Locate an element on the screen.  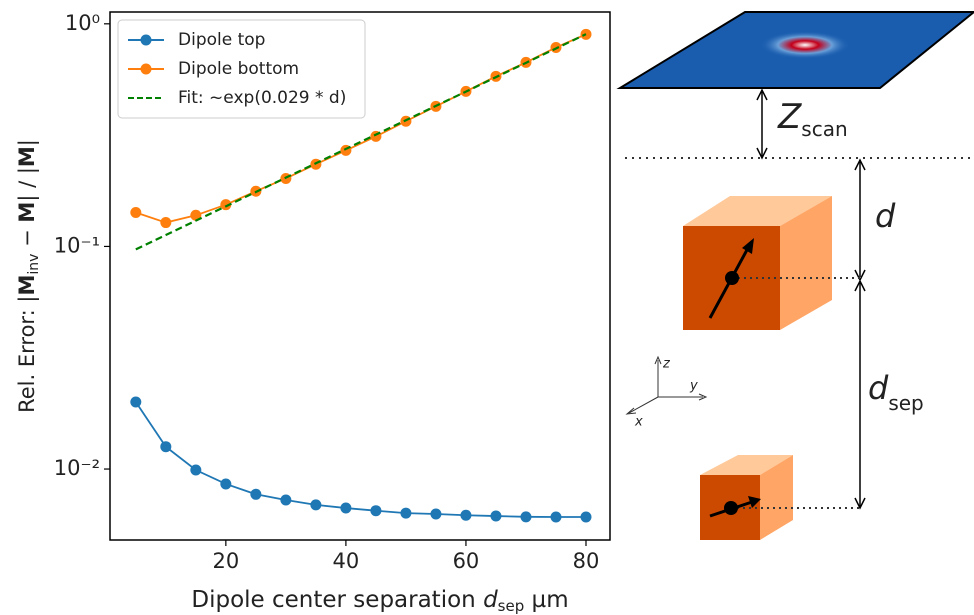
x-label-part: µm is located at coordinates (546, 600).